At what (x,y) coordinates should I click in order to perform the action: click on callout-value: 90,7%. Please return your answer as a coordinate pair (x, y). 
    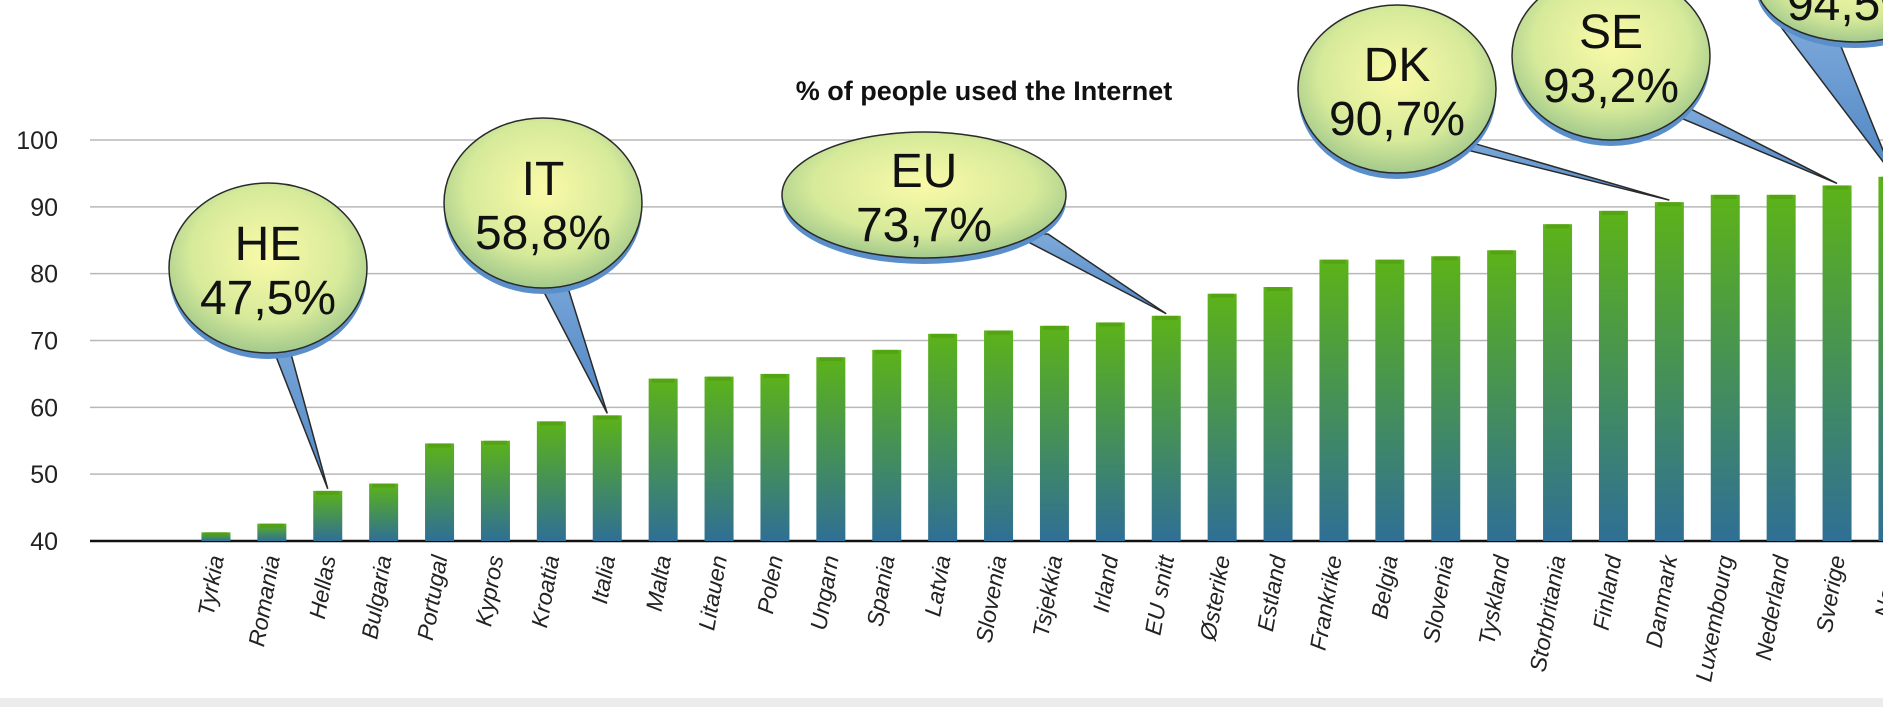
    Looking at the image, I should click on (1397, 119).